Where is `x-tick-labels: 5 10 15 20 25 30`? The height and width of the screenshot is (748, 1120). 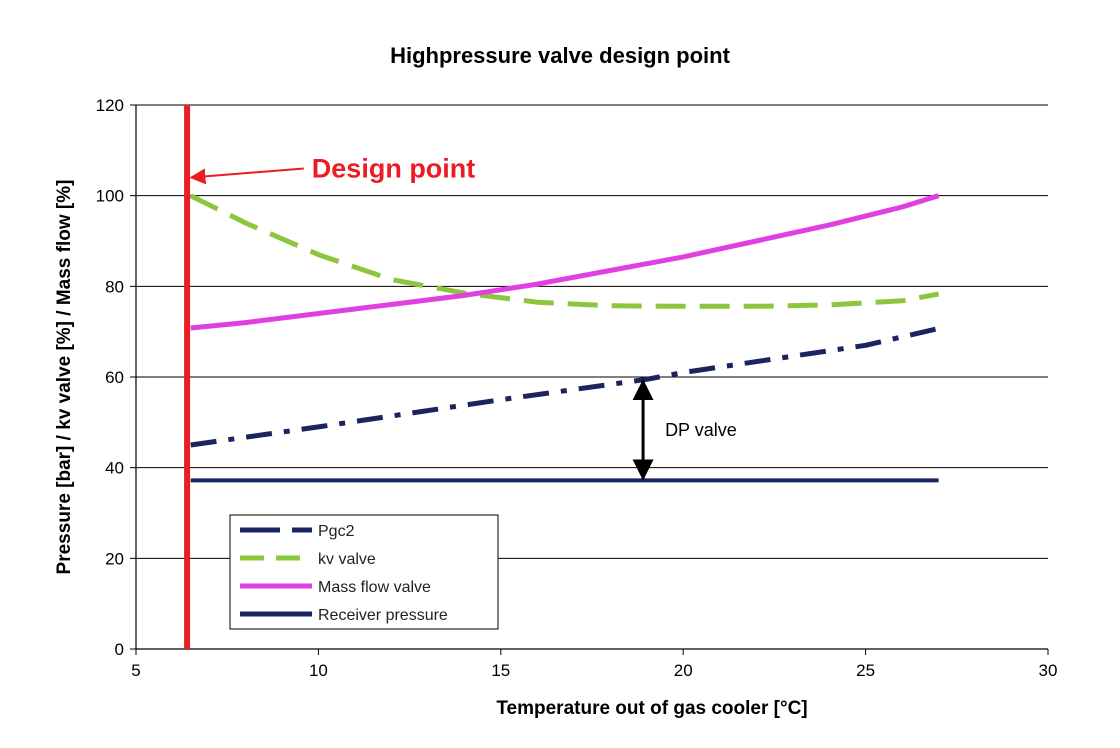
x-tick-labels: 5 10 15 20 25 30 is located at coordinates (594, 670).